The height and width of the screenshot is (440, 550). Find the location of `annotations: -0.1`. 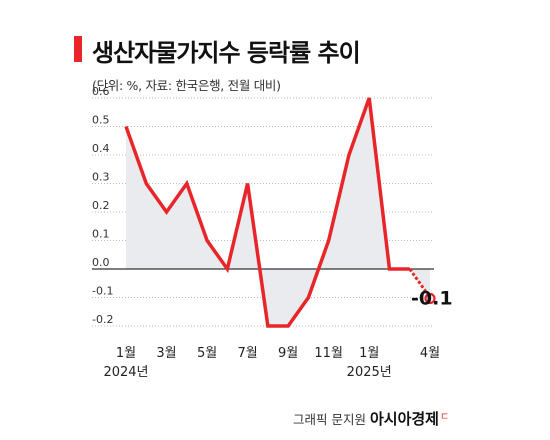

annotations: -0.1 is located at coordinates (432, 299).